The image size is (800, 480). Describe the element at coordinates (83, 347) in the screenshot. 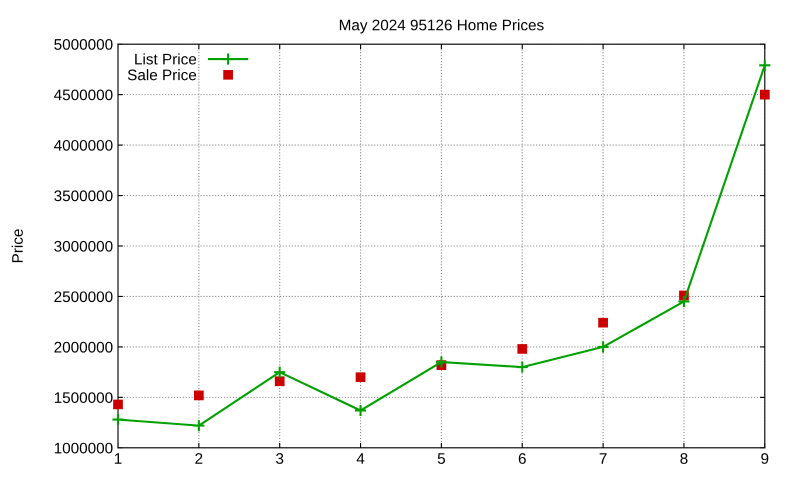

I see `y-tick-label: 2000000` at that location.